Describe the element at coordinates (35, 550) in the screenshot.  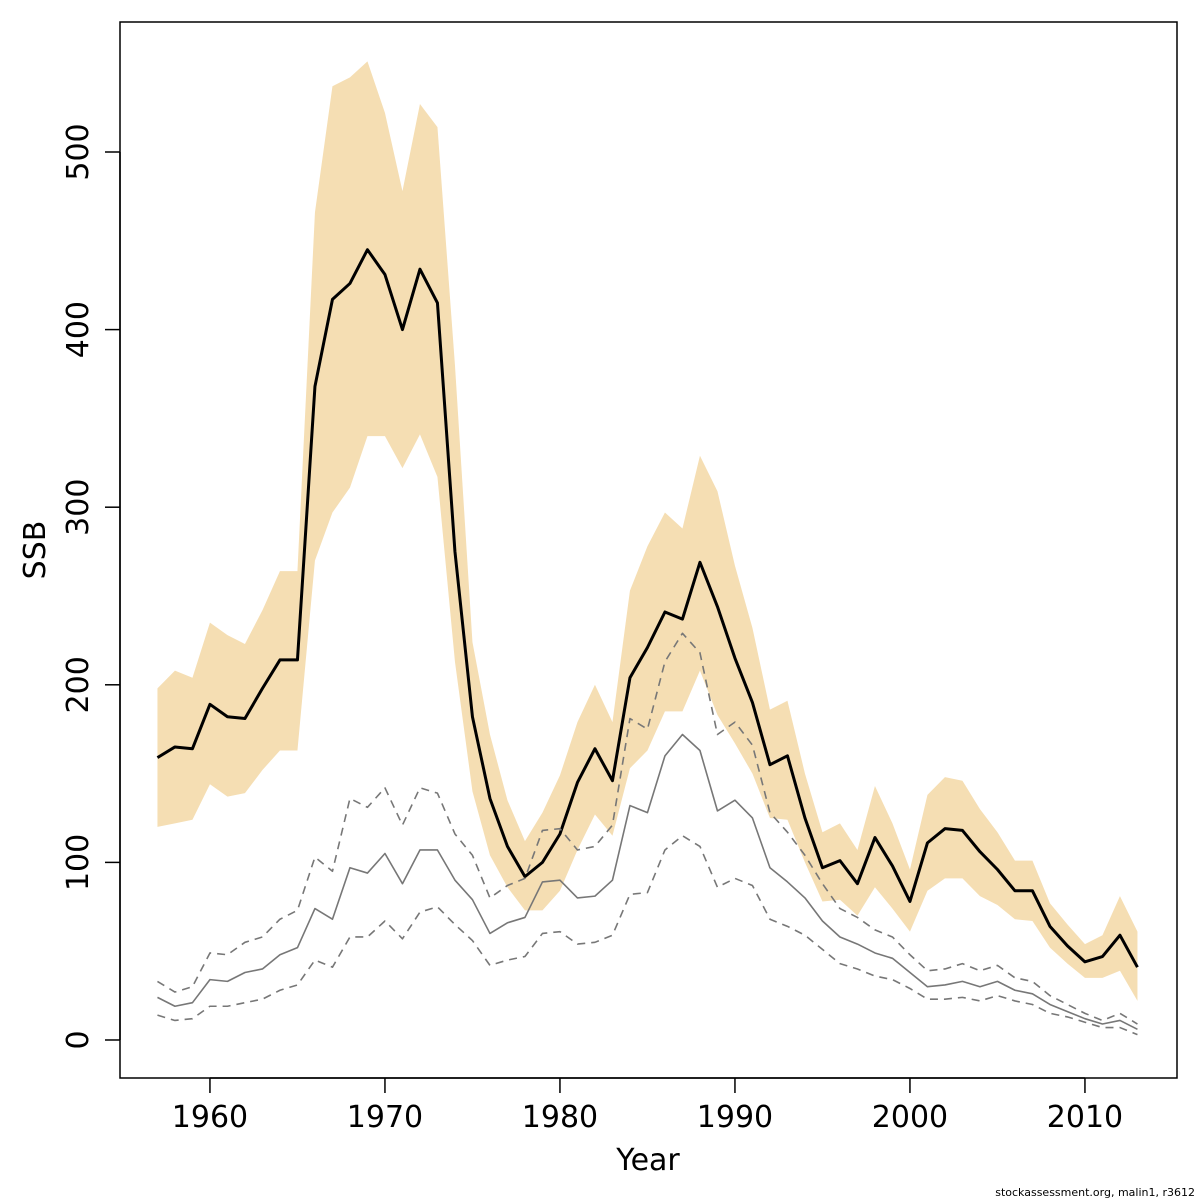
I see `y-axis-label: SSB` at that location.